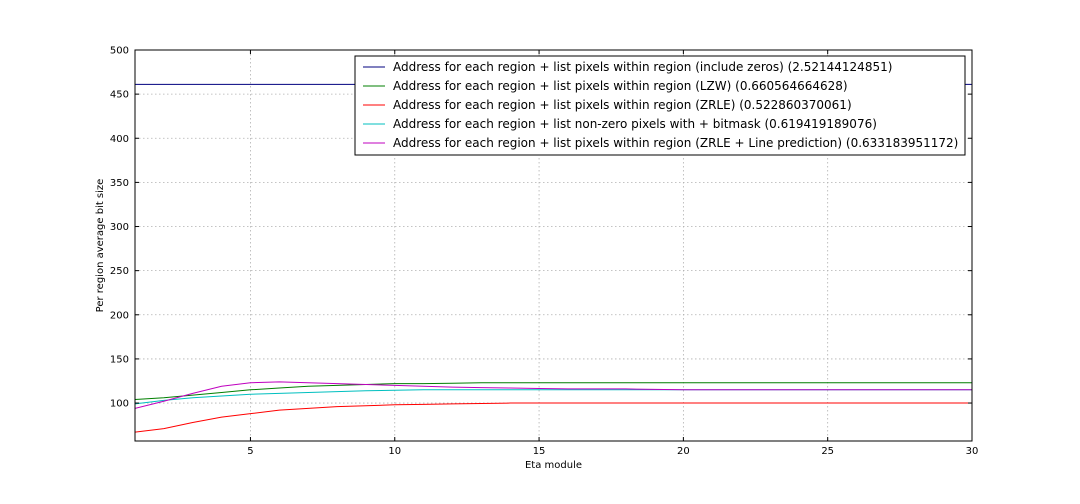 The image size is (1080, 504). I want to click on y-tick-label: 200, so click(119, 315).